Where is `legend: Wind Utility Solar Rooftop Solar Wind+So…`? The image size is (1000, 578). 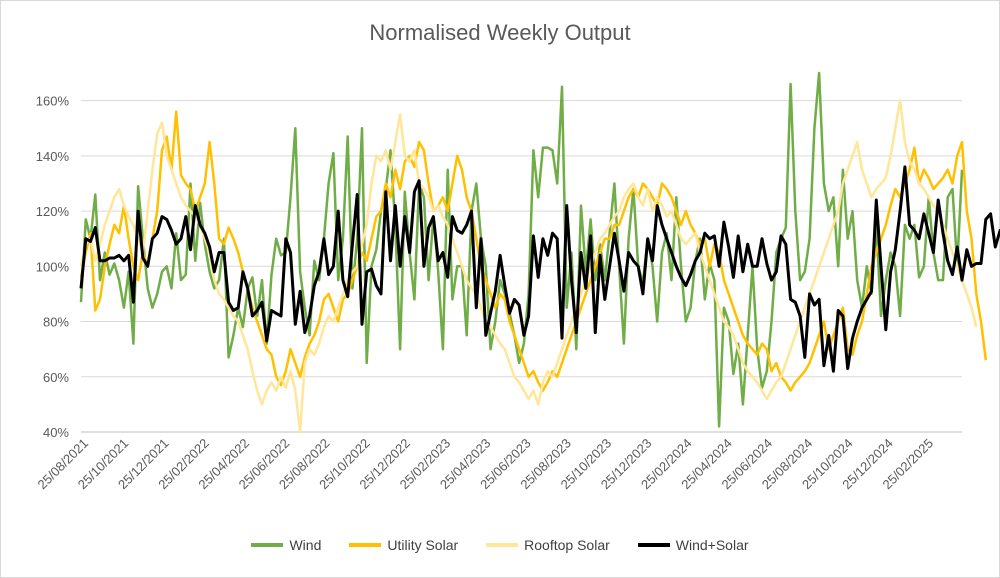 legend: Wind Utility Solar Rooftop Solar Wind+So… is located at coordinates (500, 545).